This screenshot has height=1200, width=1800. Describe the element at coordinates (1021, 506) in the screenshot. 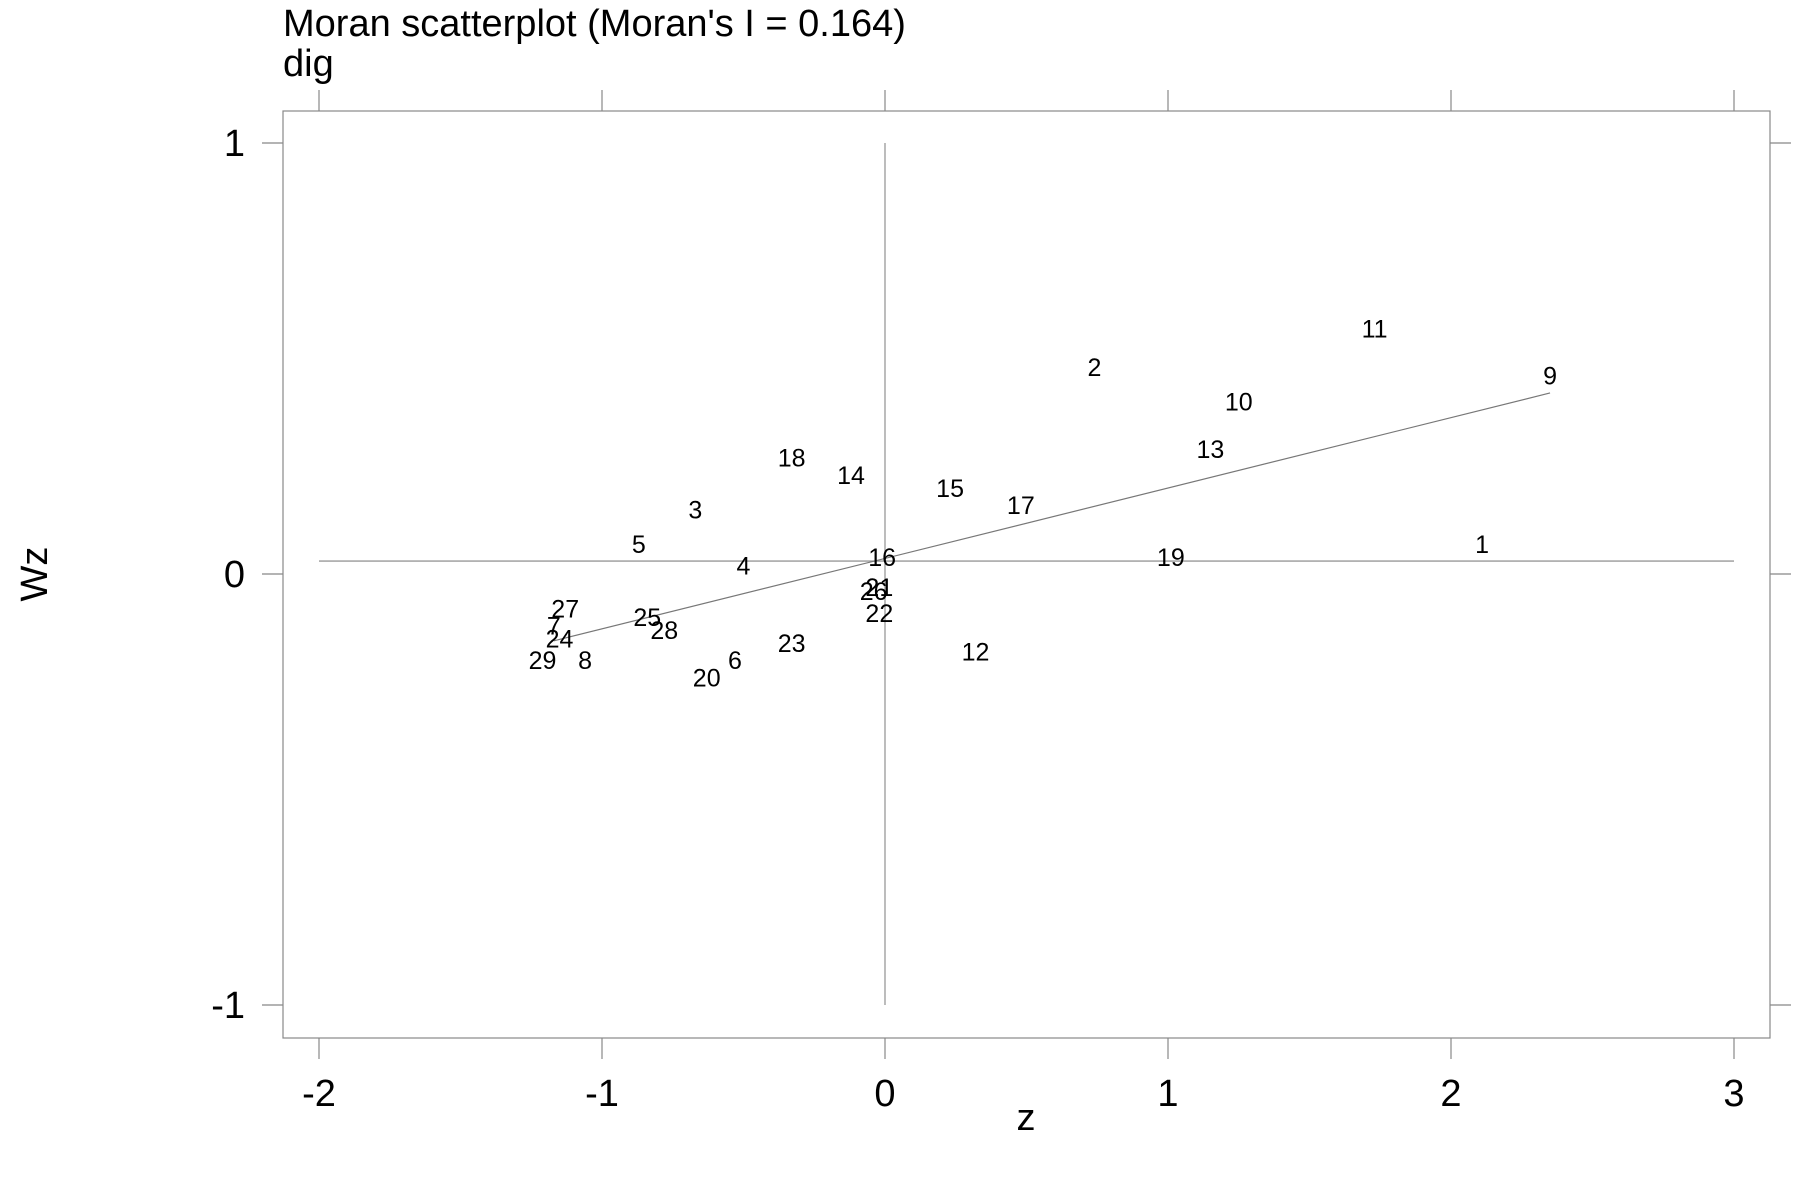

I see `point-label-17: 17` at that location.